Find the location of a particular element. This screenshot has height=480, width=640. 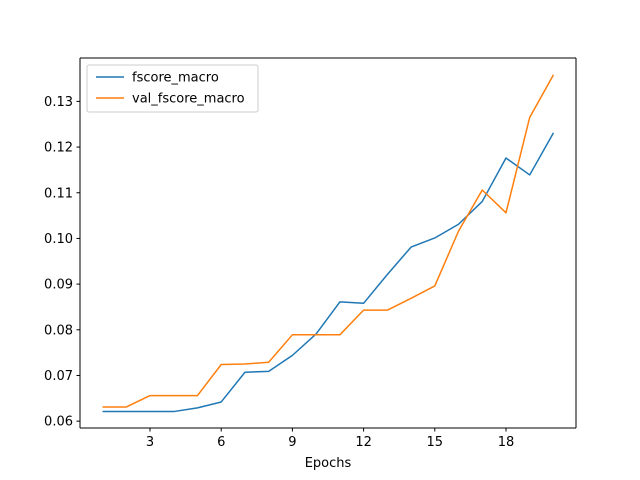

legend-label-fscore-macro: fscore_macro is located at coordinates (175, 78).